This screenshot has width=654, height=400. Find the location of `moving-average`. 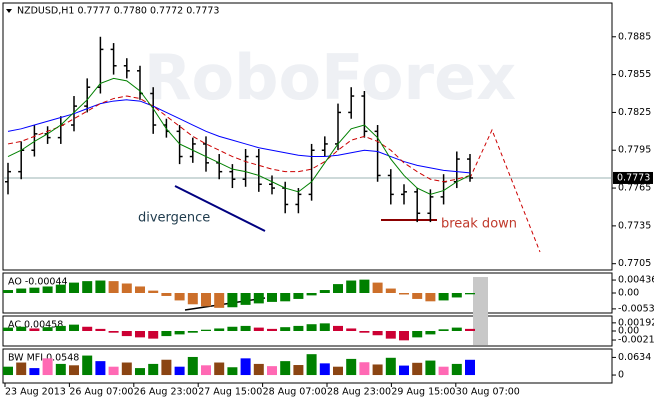

moving-average is located at coordinates (239, 136).